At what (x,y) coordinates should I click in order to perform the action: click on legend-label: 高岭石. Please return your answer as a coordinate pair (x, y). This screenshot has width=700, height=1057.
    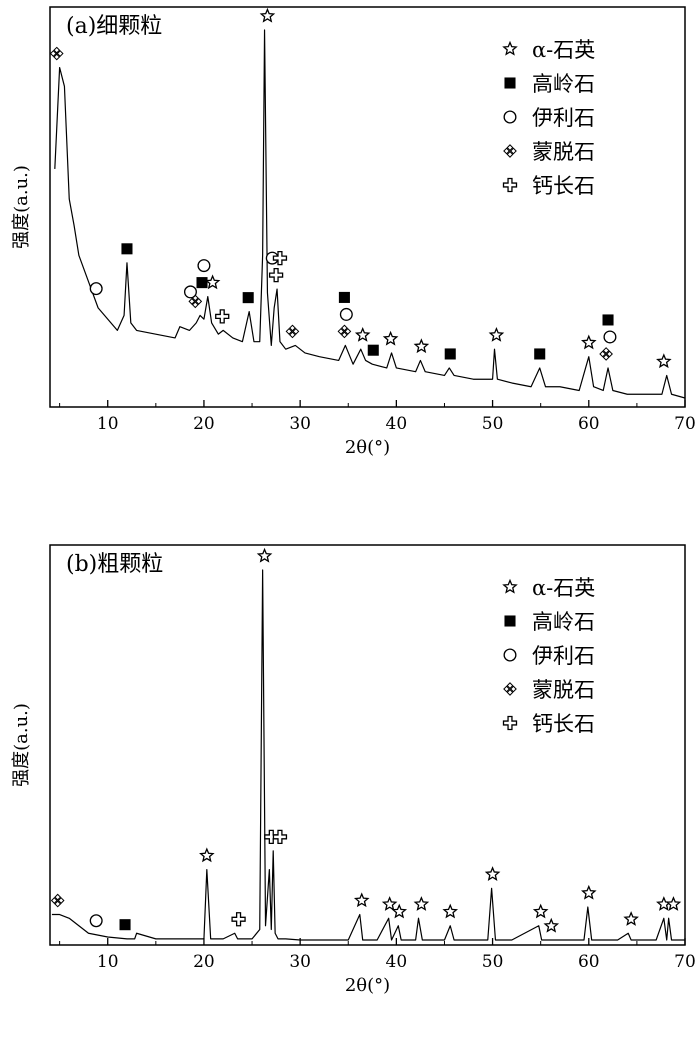
    Looking at the image, I should click on (563, 622).